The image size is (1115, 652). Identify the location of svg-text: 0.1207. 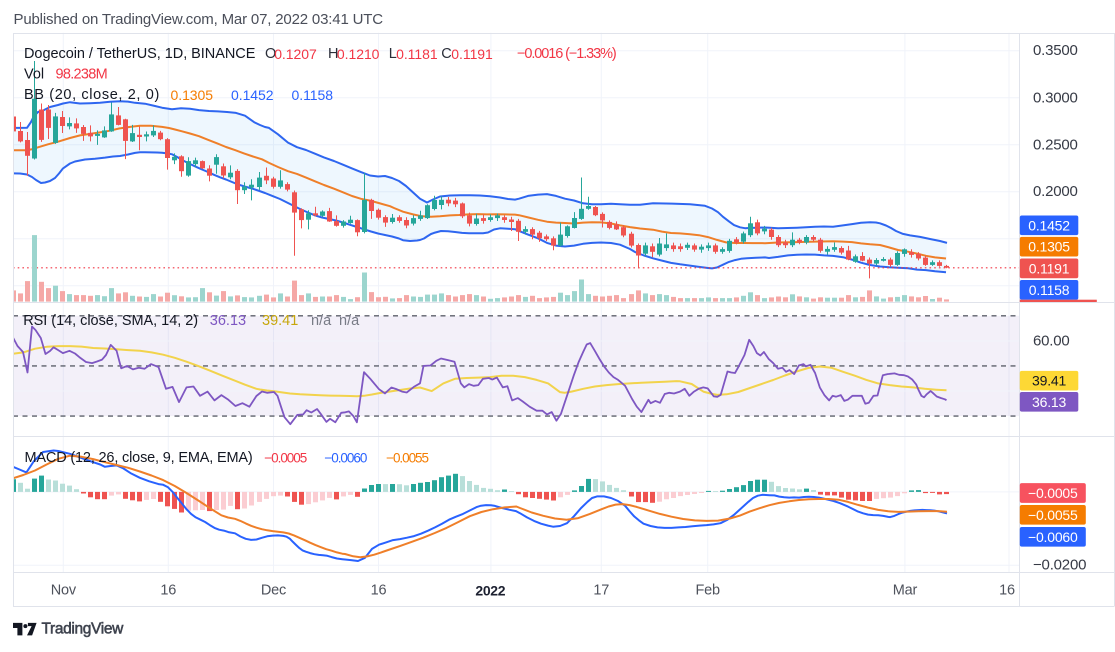
(295, 54).